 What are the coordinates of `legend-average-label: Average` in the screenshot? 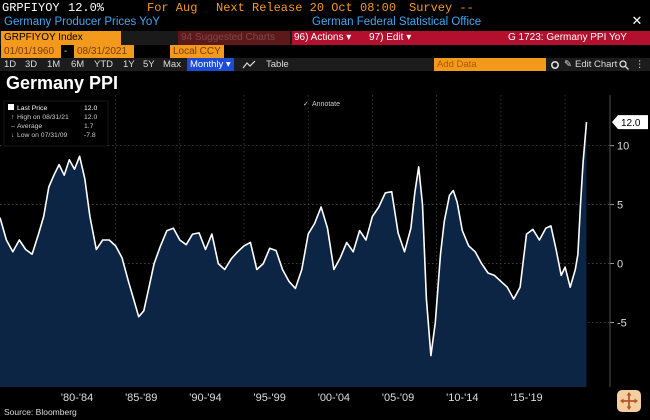 It's located at (29, 126).